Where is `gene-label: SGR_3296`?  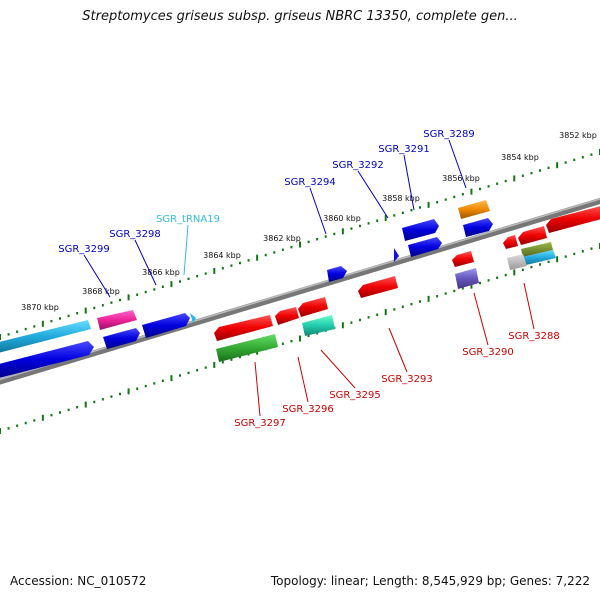 gene-label: SGR_3296 is located at coordinates (308, 409).